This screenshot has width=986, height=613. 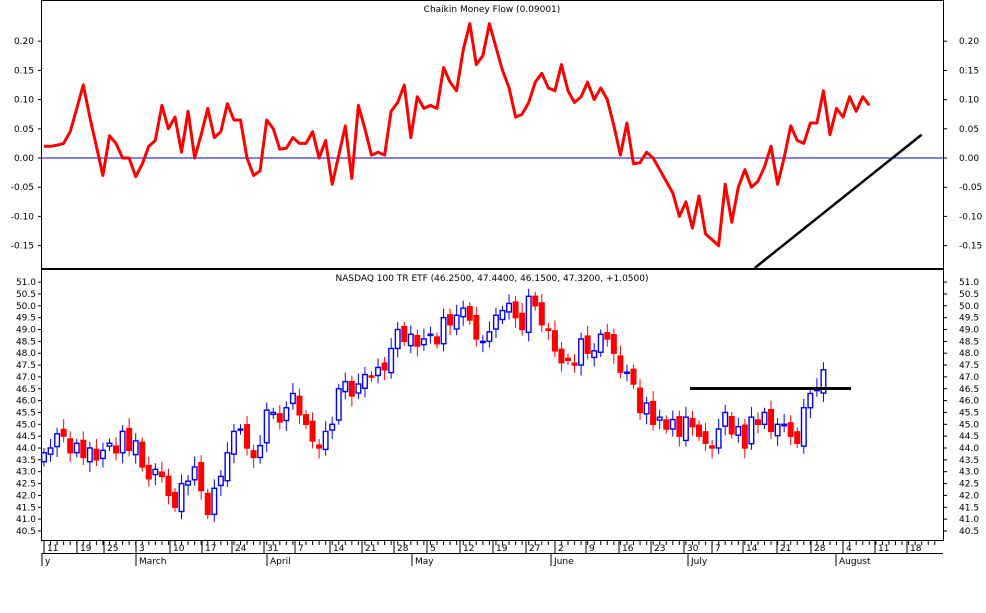 I want to click on x-day-label: 18, so click(x=916, y=549).